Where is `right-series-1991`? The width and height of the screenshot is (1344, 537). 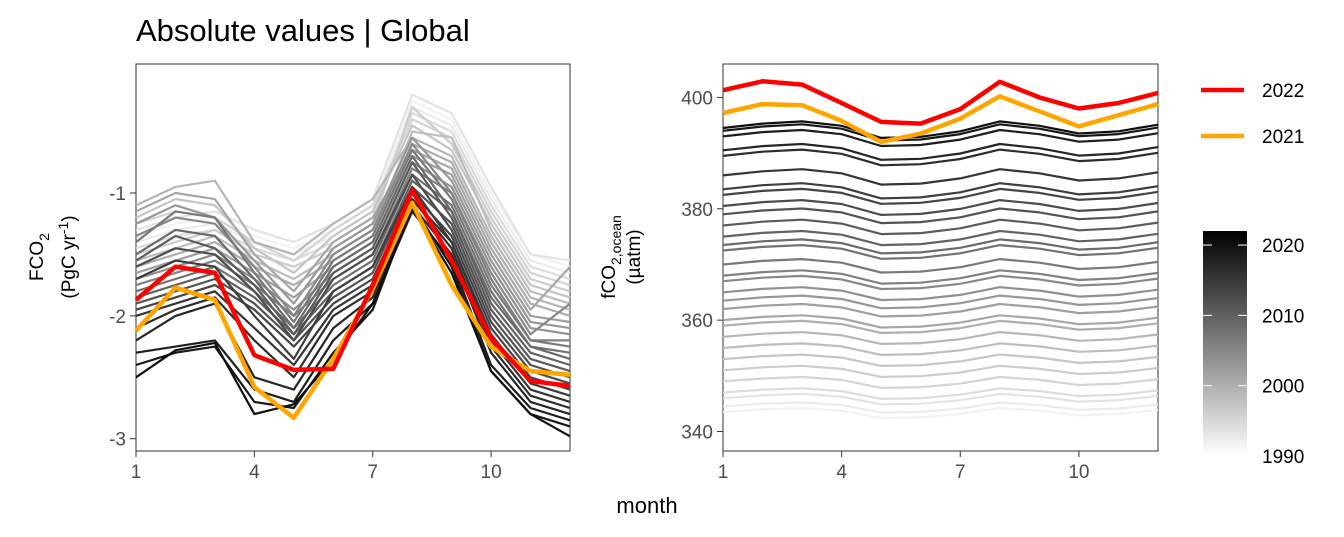
right-series-1991 is located at coordinates (940, 407).